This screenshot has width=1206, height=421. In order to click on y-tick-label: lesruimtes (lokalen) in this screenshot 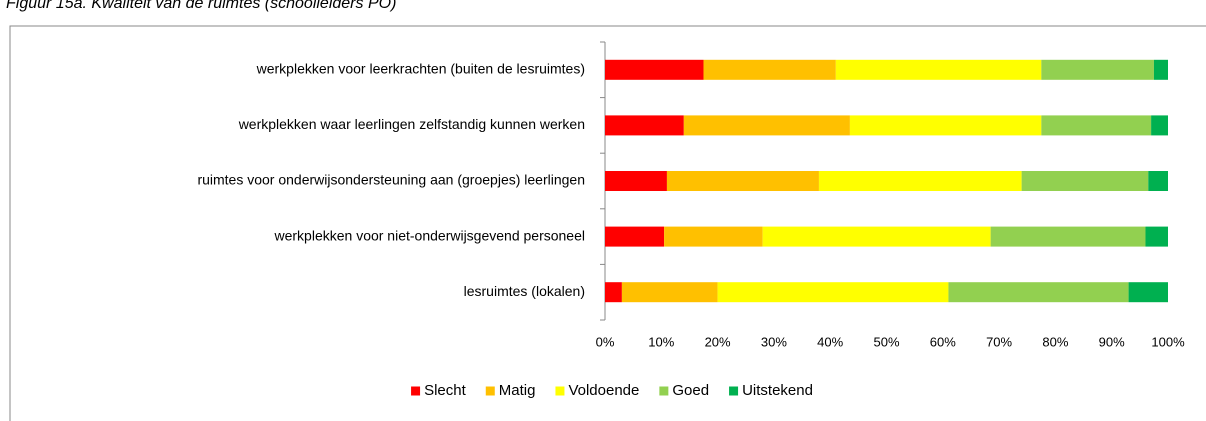, I will do `click(524, 291)`.